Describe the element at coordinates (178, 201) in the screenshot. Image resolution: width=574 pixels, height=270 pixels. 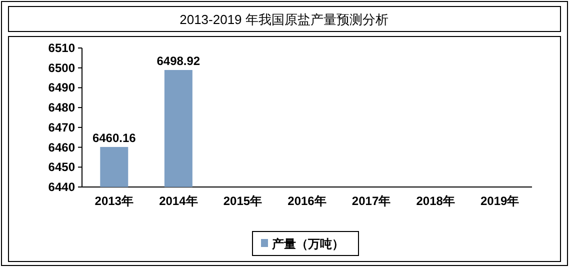
I see `x-tick-label: 2014年` at that location.